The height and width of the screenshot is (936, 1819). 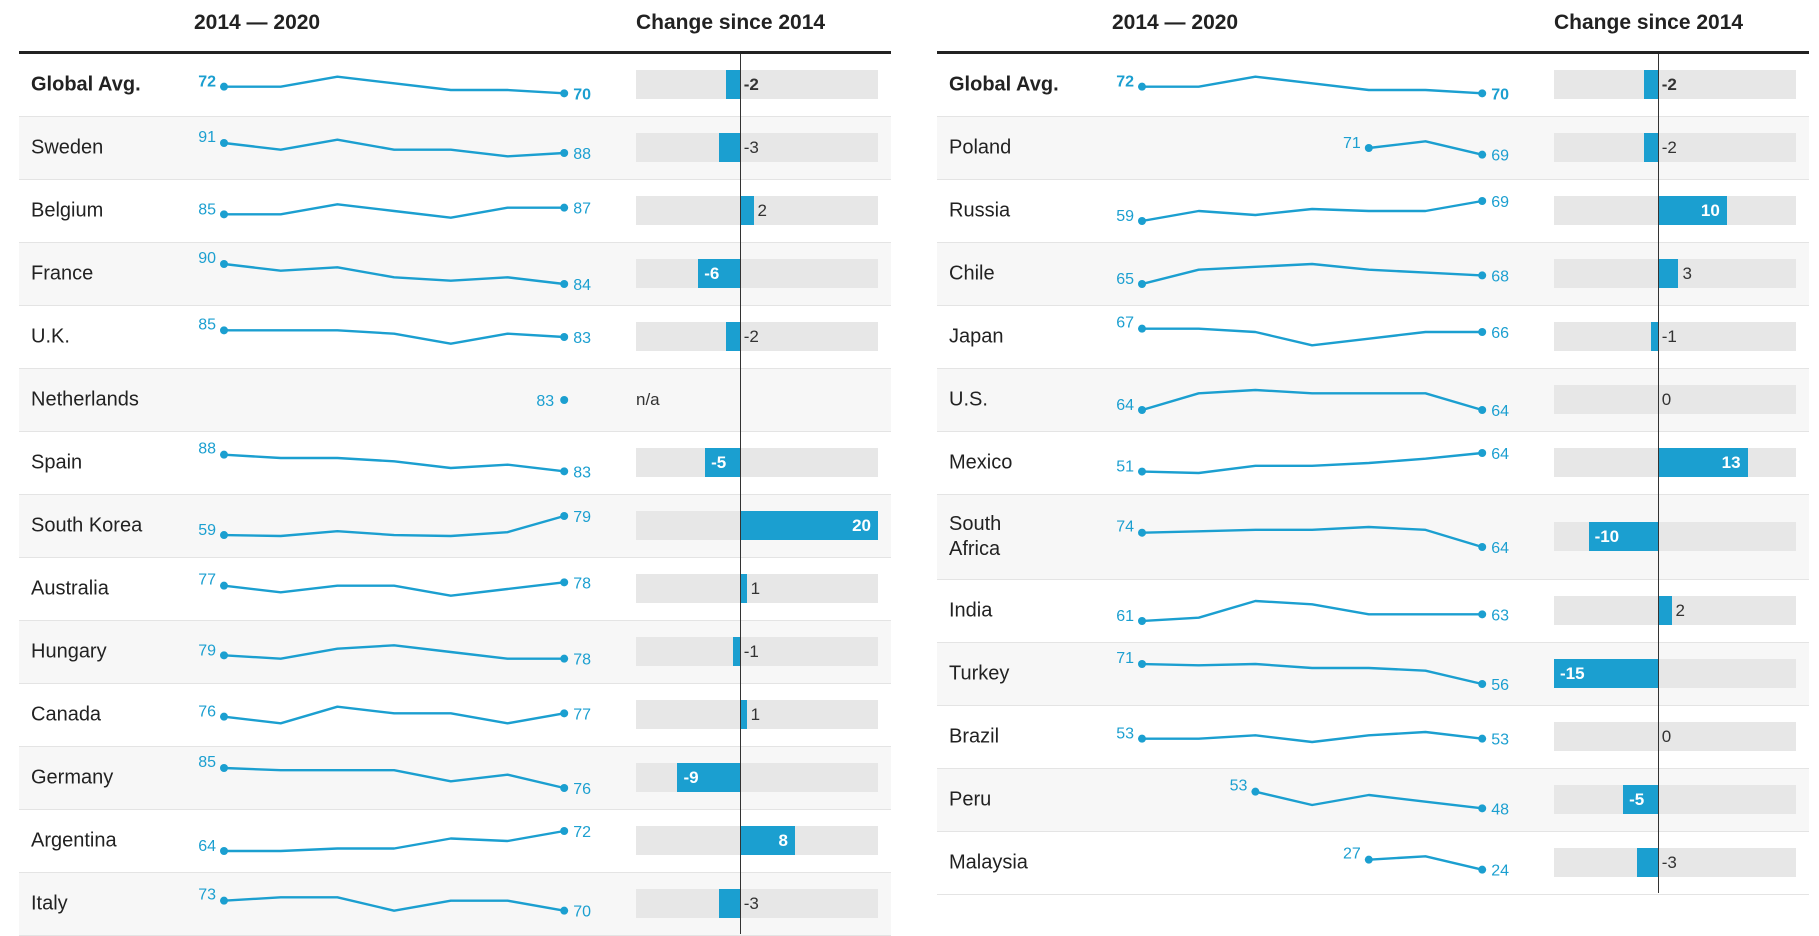 I want to click on start-value-label: 27, so click(x=1352, y=854).